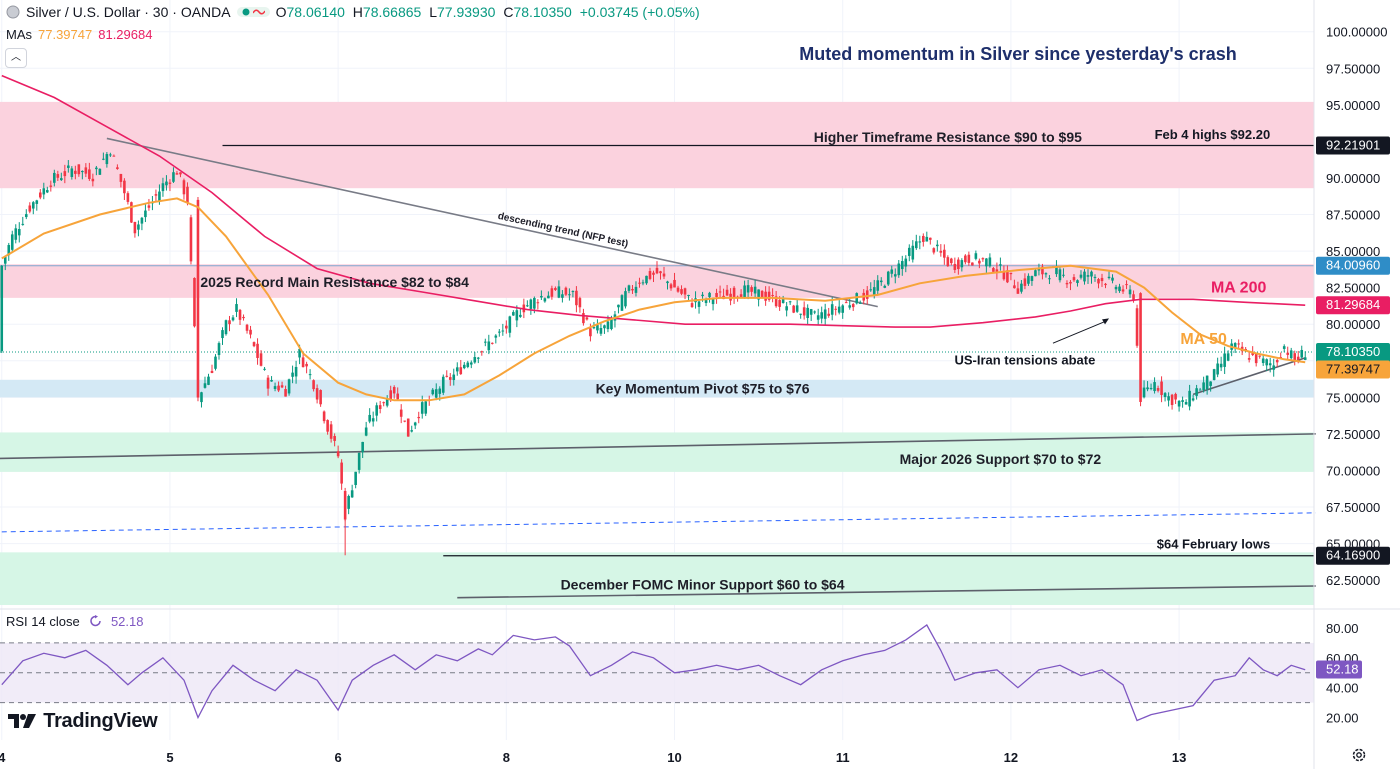 Image resolution: width=1400 pixels, height=769 pixels. What do you see at coordinates (392, 12) in the screenshot?
I see `high-value: 78.66865` at bounding box center [392, 12].